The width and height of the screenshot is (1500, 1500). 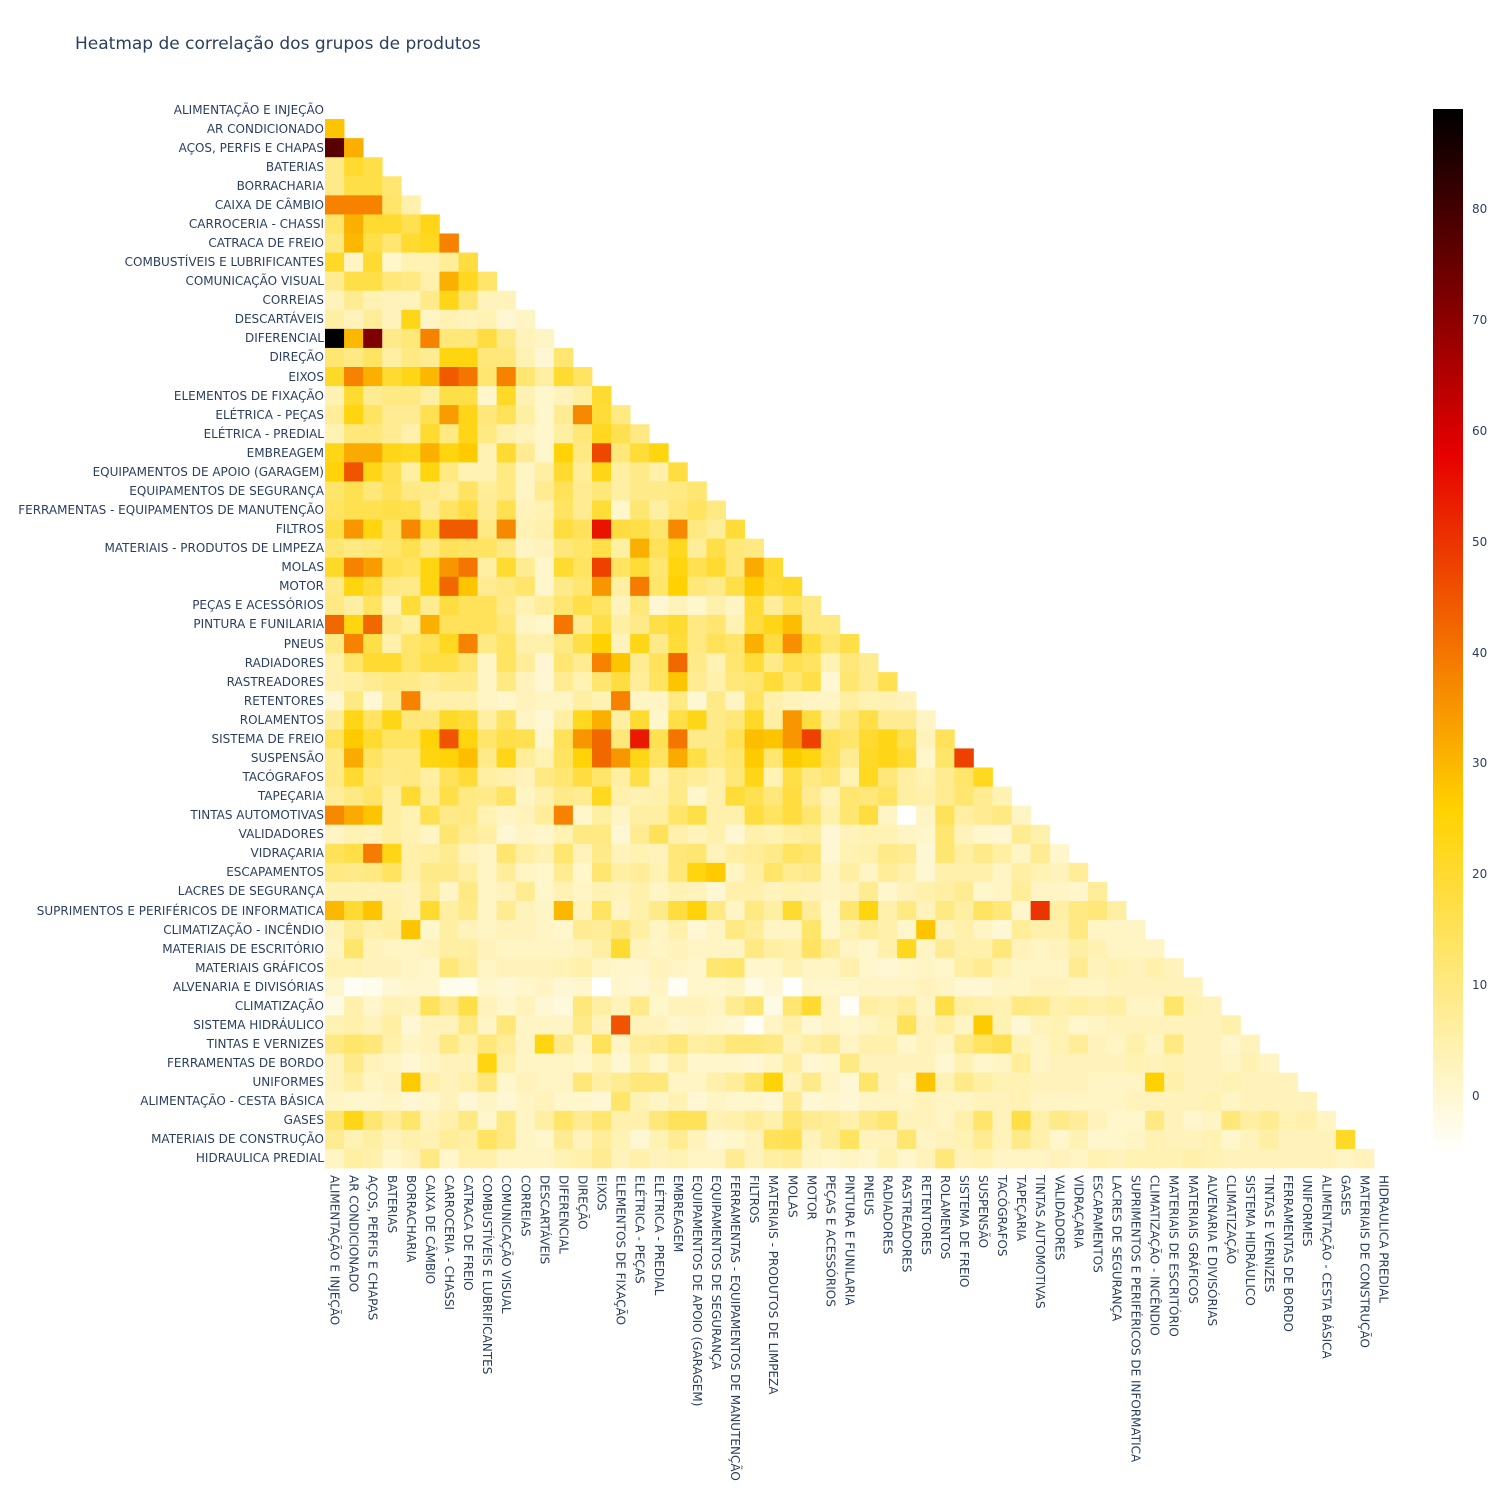 What do you see at coordinates (1002, 1216) in the screenshot?
I see `x-tick-label: TACÓGRAFOS` at bounding box center [1002, 1216].